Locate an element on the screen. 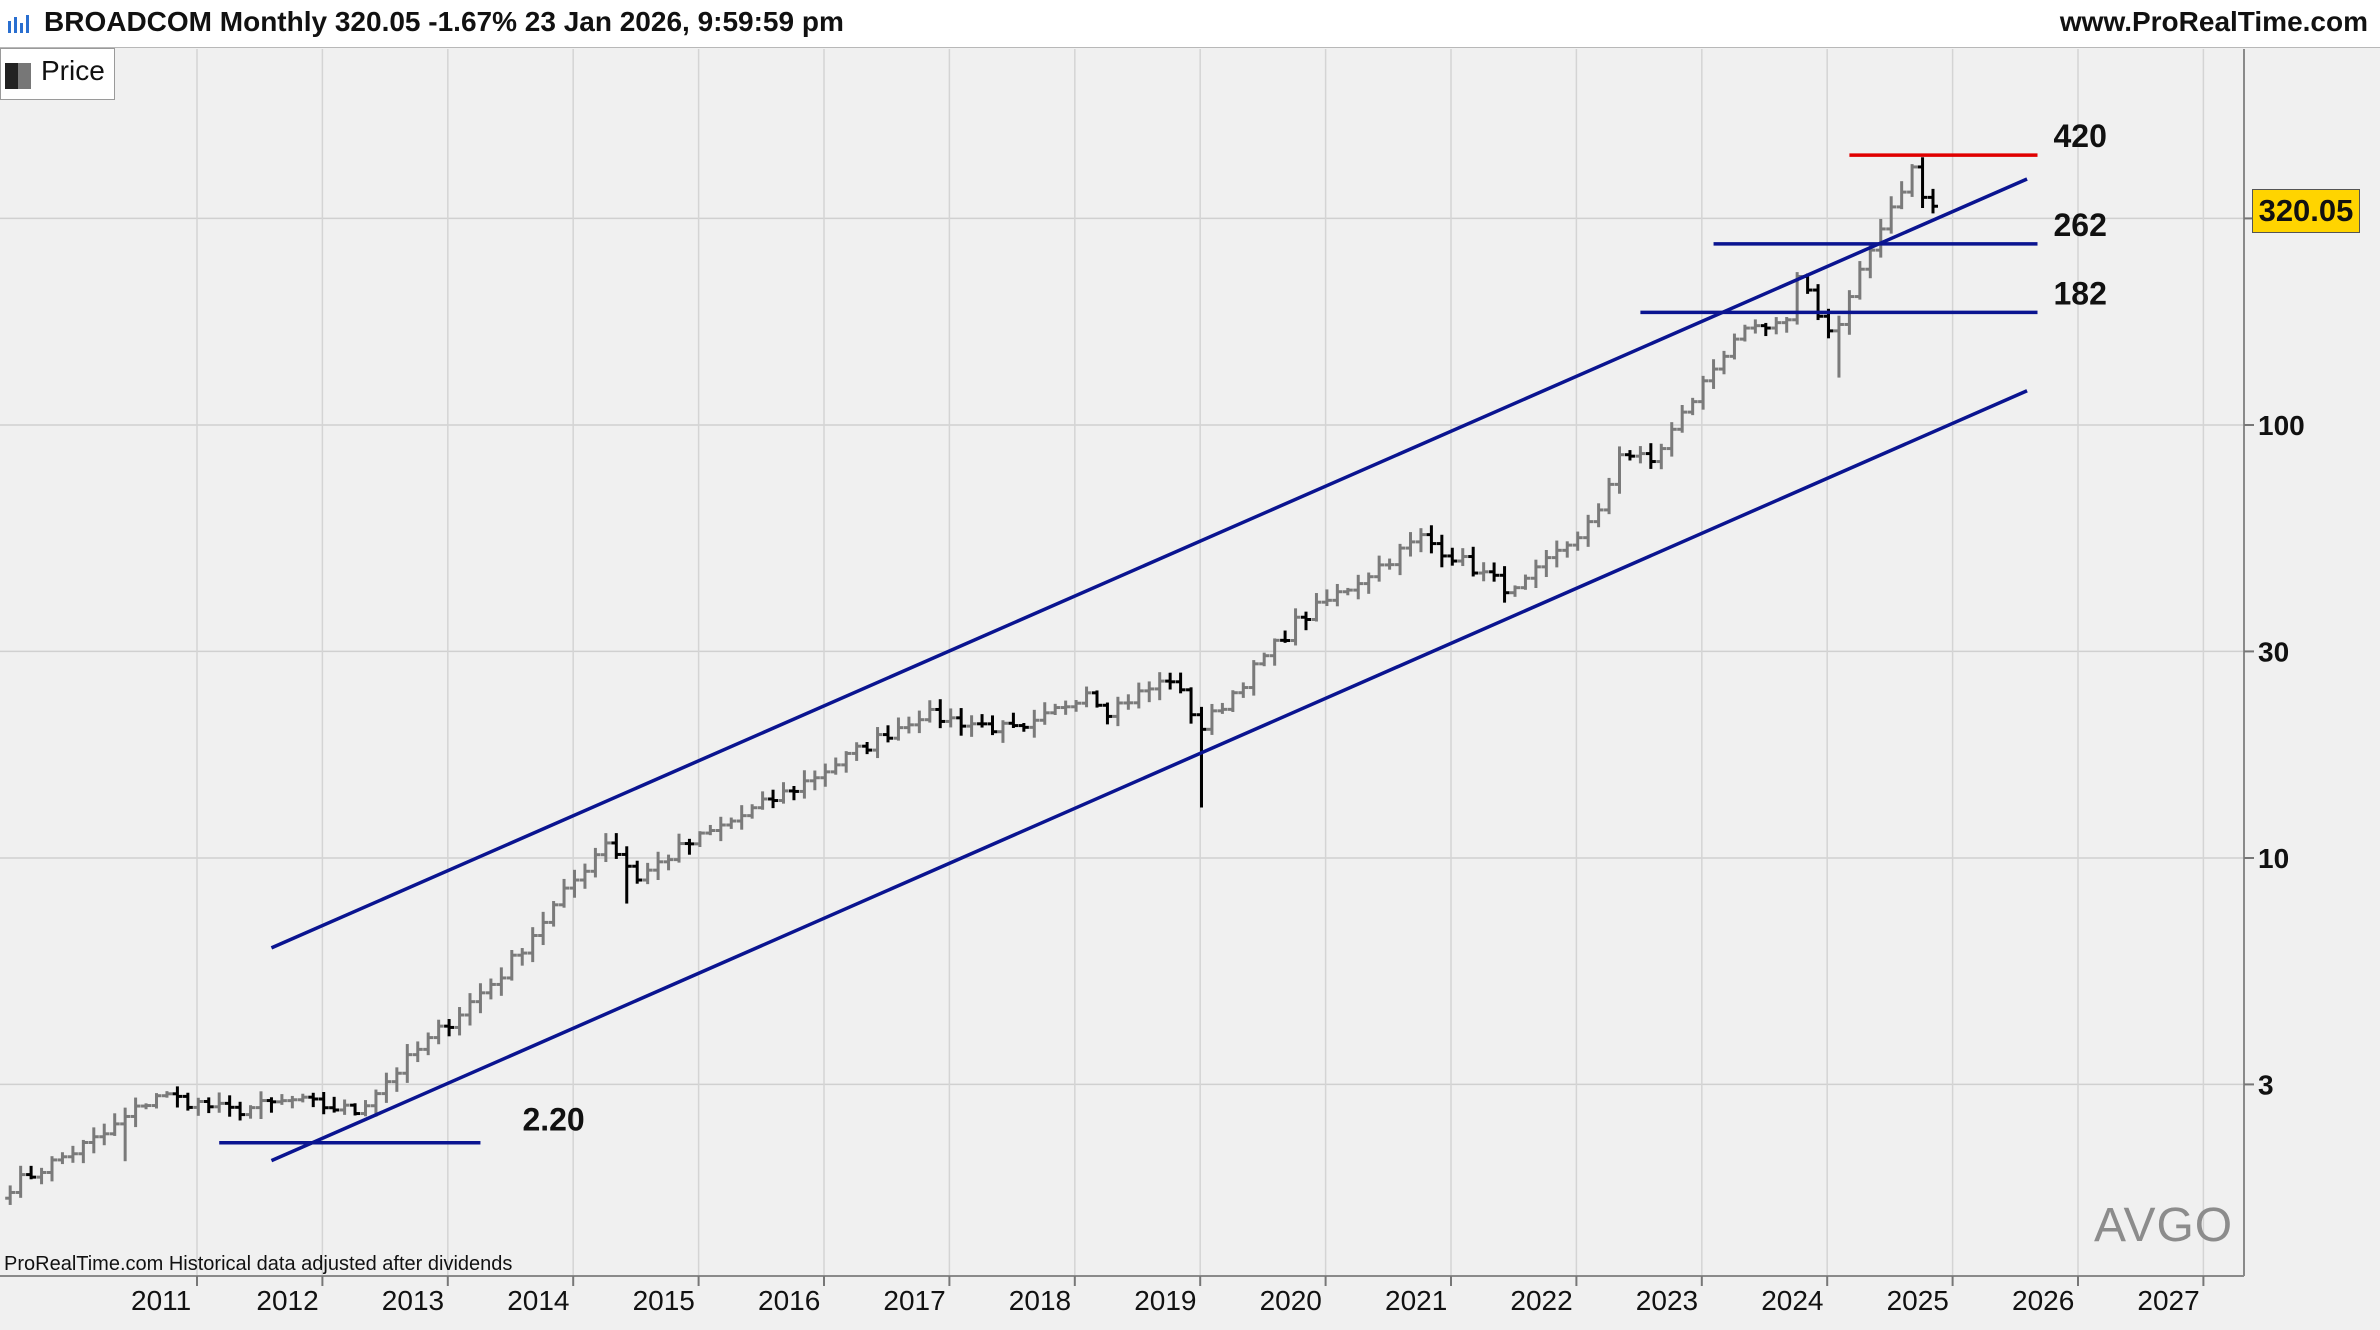 This screenshot has width=2380, height=1330. legend: Price is located at coordinates (57, 74).